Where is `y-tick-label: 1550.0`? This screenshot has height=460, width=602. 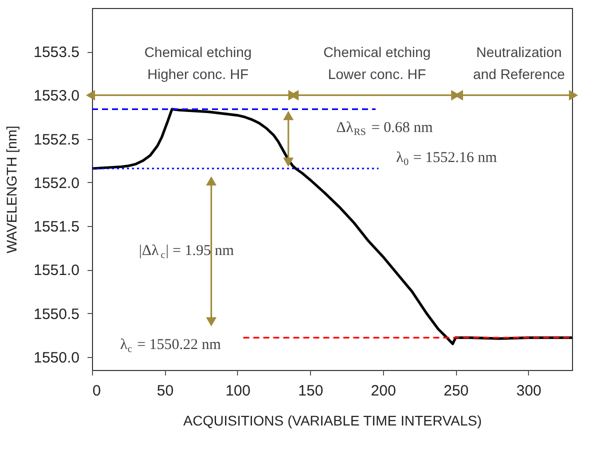 y-tick-label: 1550.0 is located at coordinates (57, 357).